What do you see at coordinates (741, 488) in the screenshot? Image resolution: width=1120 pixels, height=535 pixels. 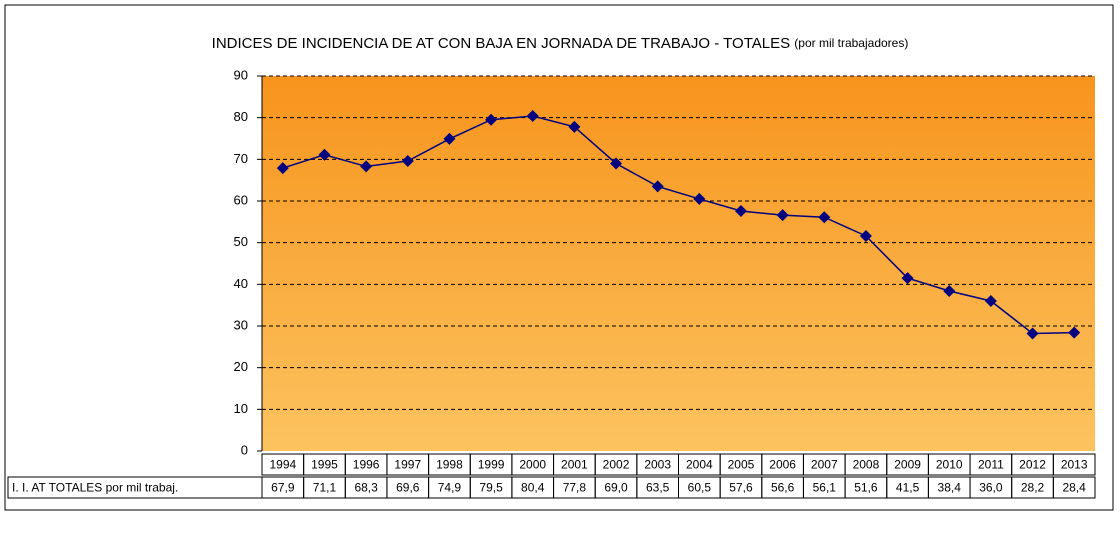 I see `value-label: 57,6` at bounding box center [741, 488].